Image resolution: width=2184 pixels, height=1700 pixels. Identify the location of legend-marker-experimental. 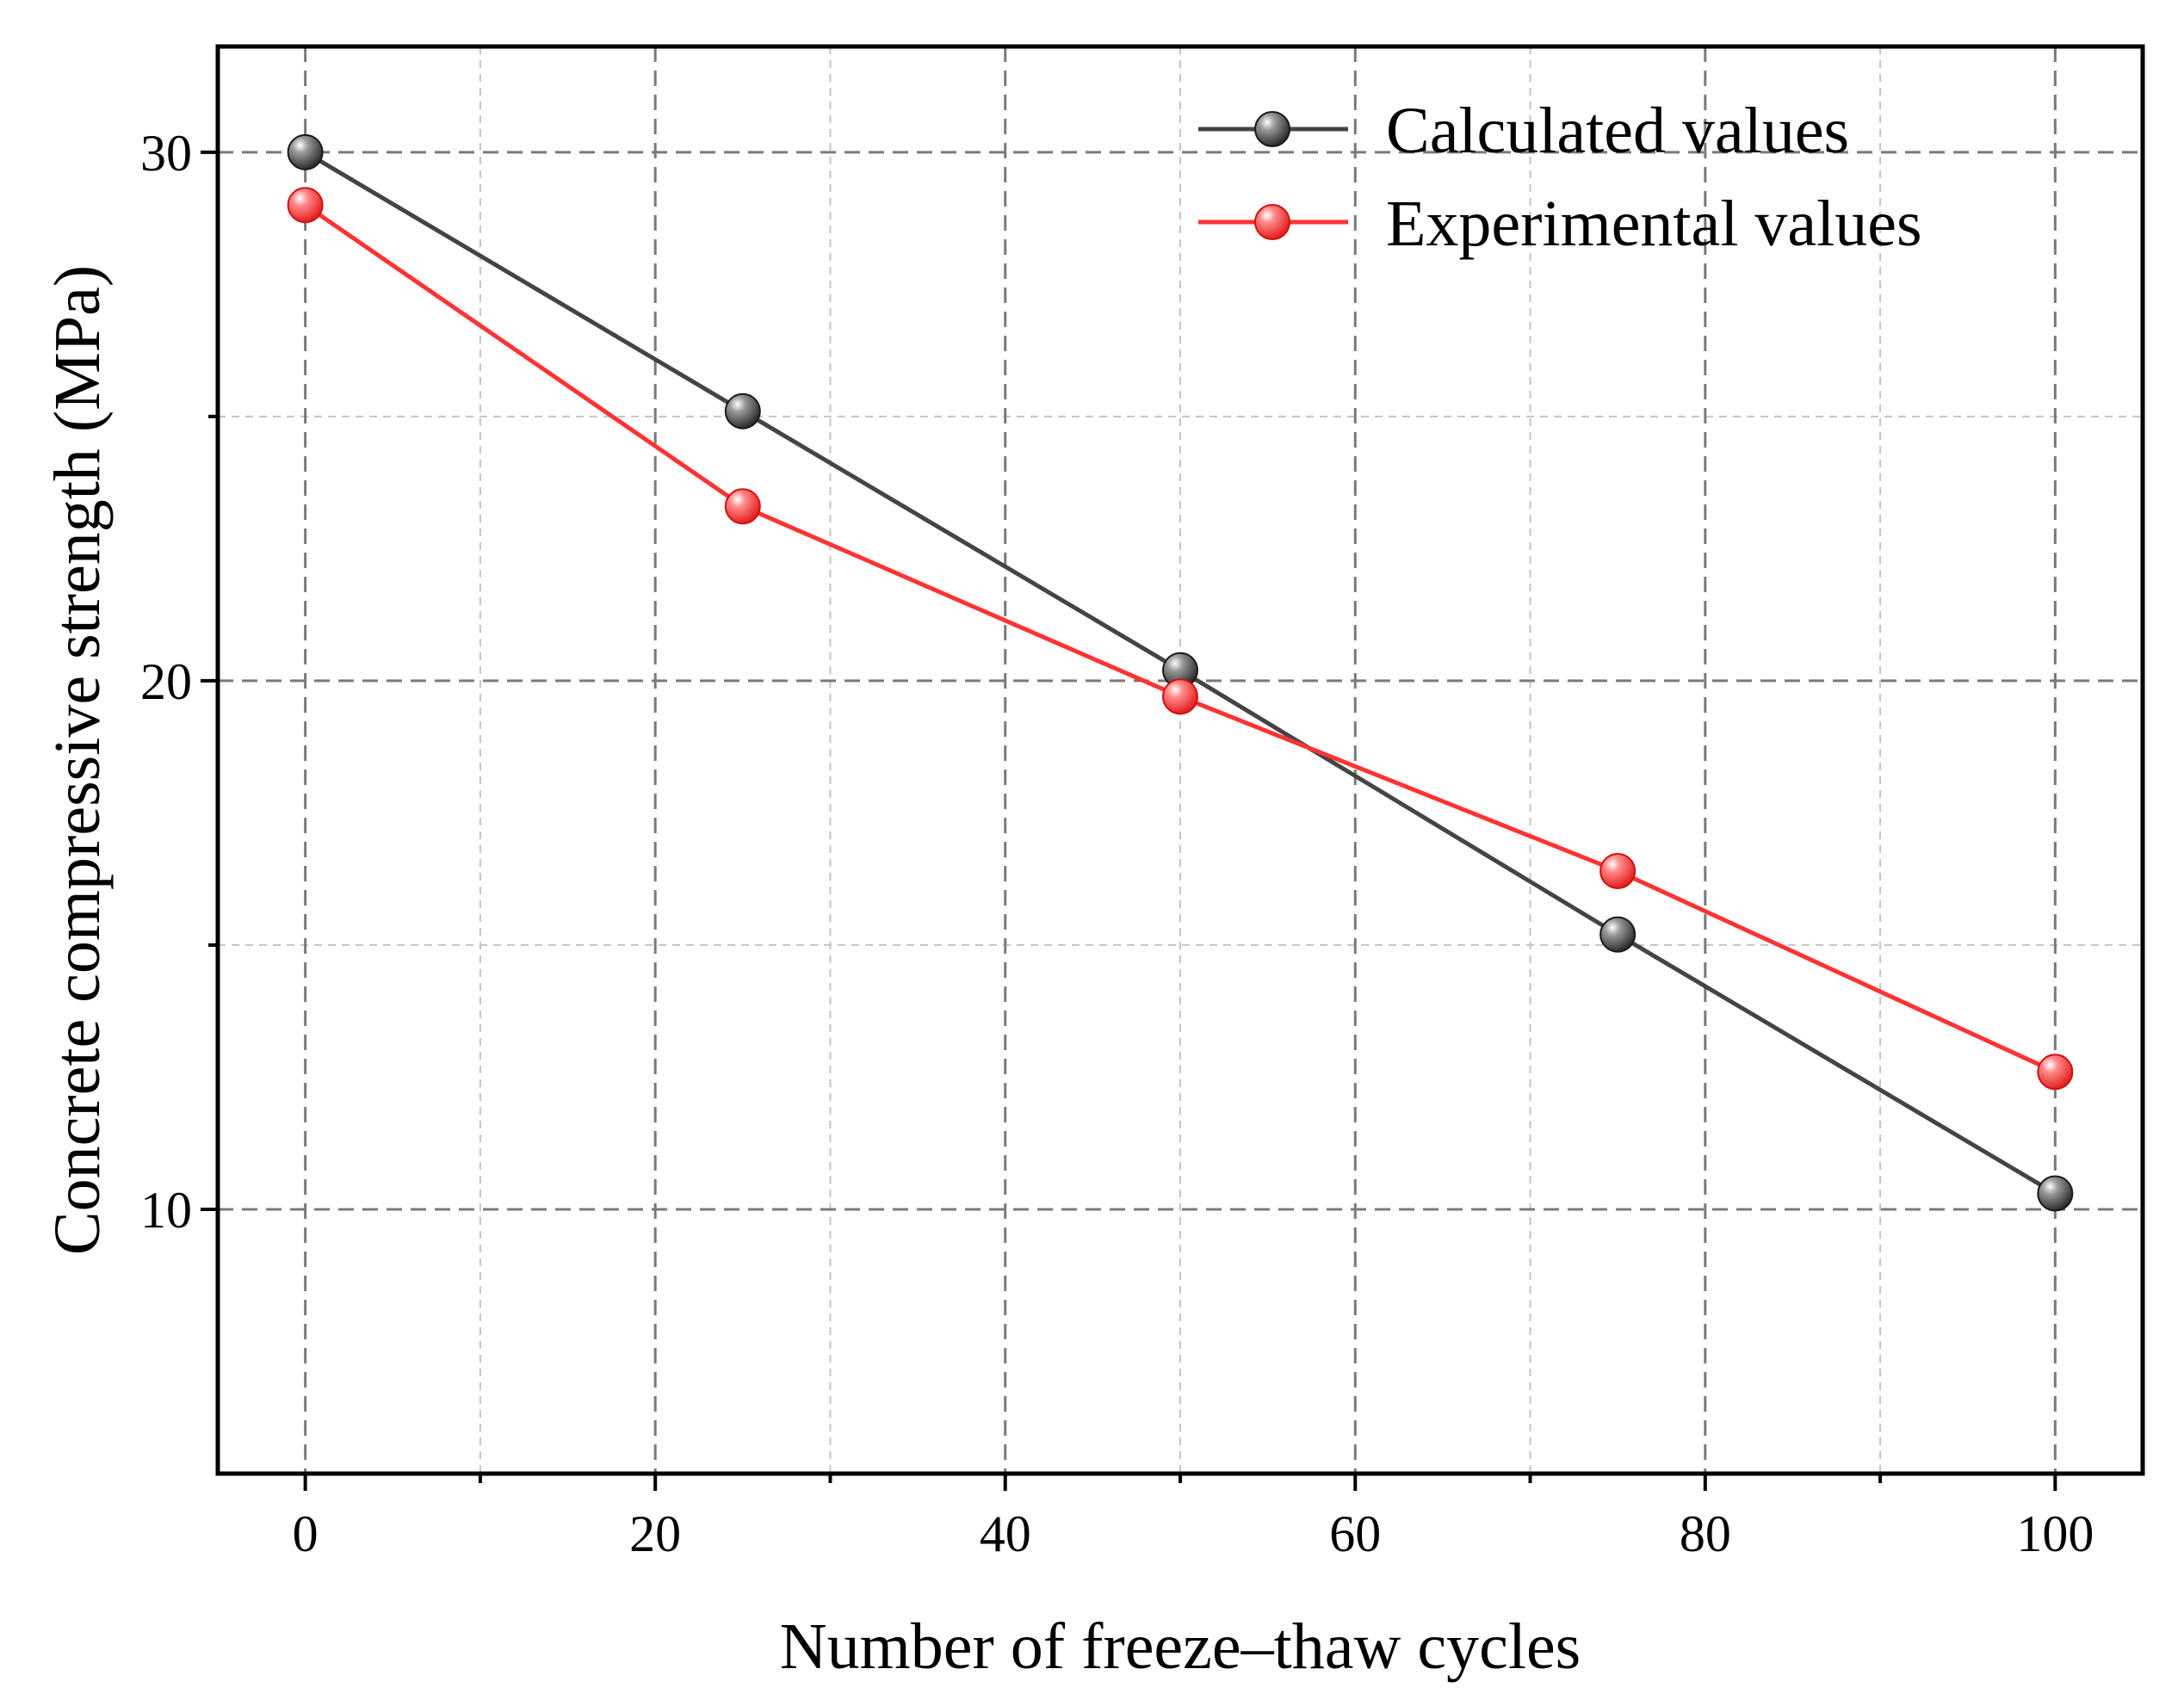
(1272, 222).